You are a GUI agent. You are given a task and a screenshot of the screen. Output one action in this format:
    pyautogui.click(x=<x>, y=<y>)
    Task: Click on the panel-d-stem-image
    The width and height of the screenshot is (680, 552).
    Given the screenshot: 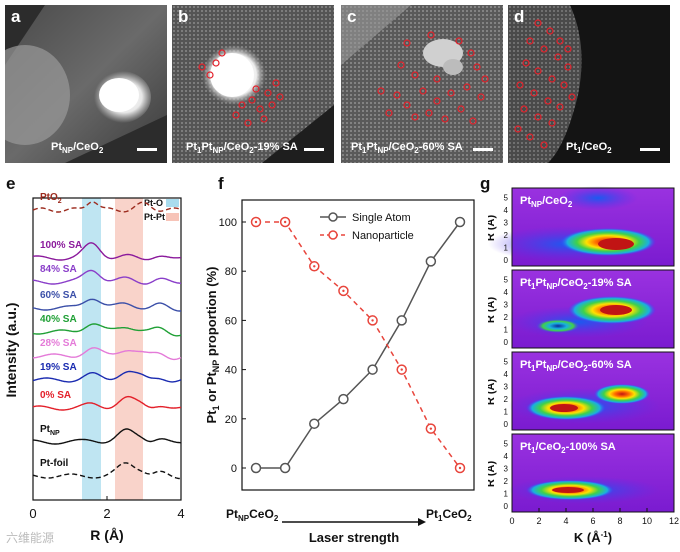 What is the action you would take?
    pyautogui.click(x=589, y=84)
    